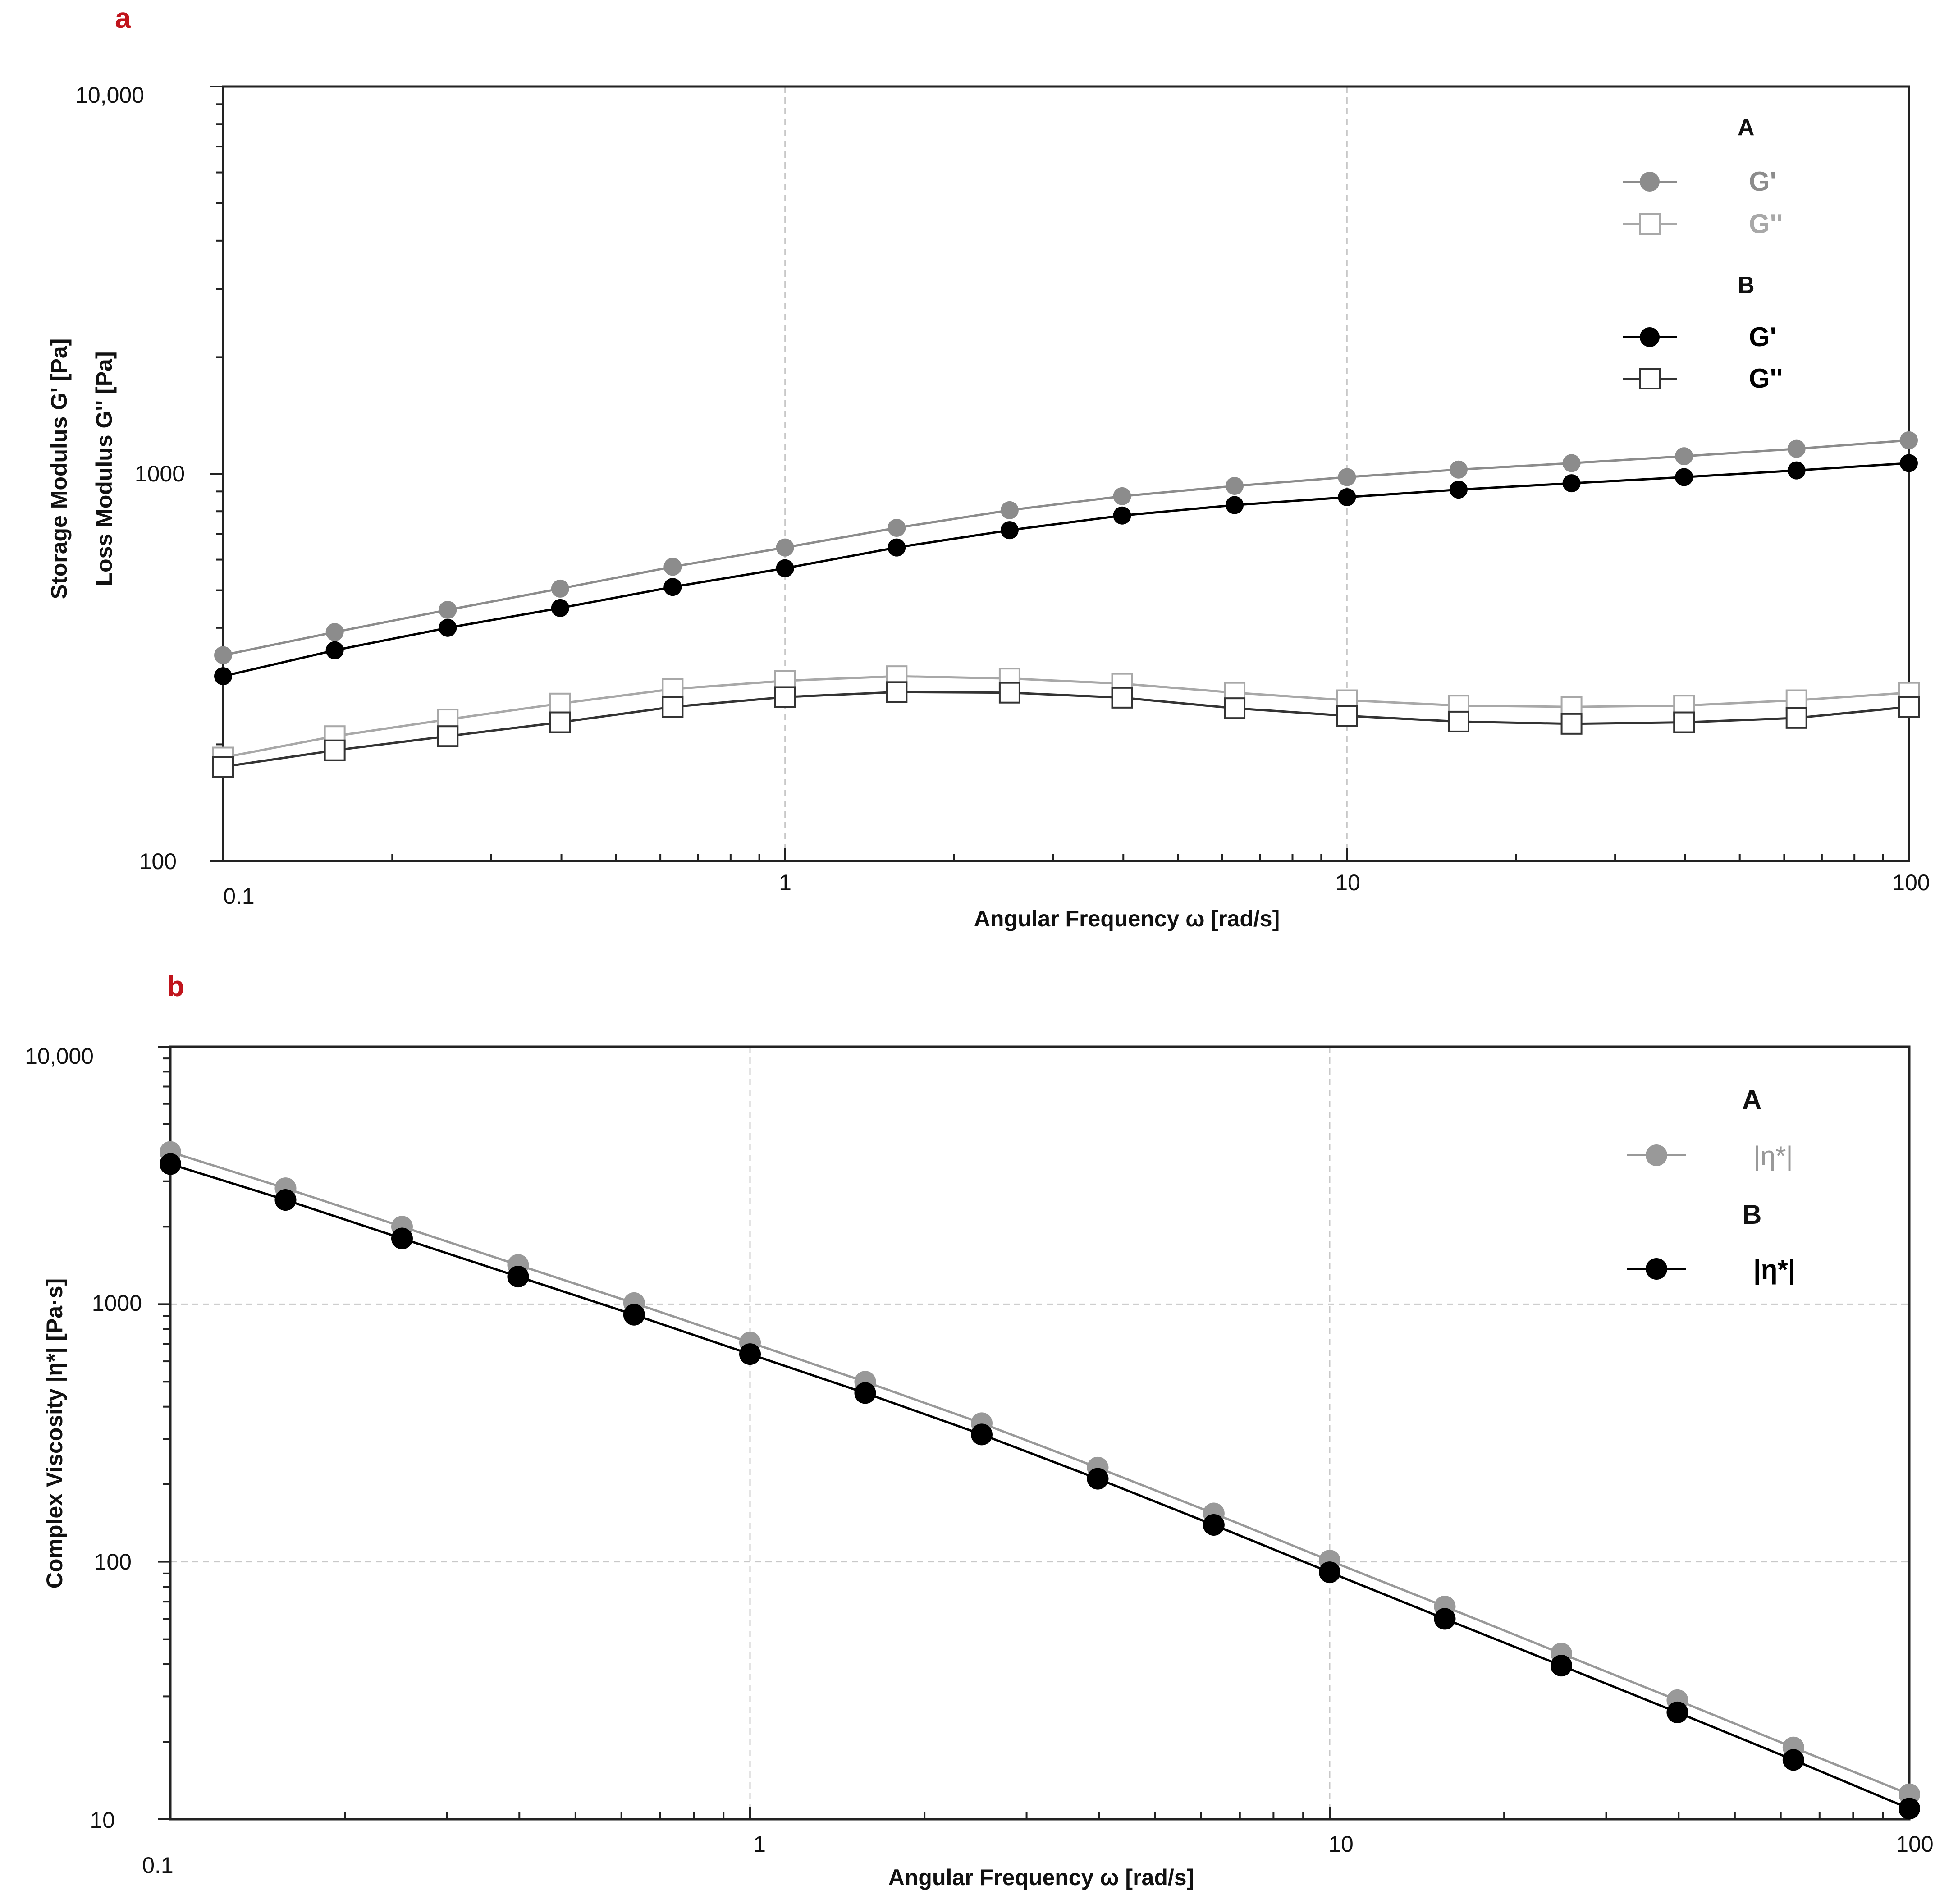 Image resolution: width=1958 pixels, height=1904 pixels. Describe the element at coordinates (113, 1561) in the screenshot. I see `panel-b-y-tick-label: 100` at that location.